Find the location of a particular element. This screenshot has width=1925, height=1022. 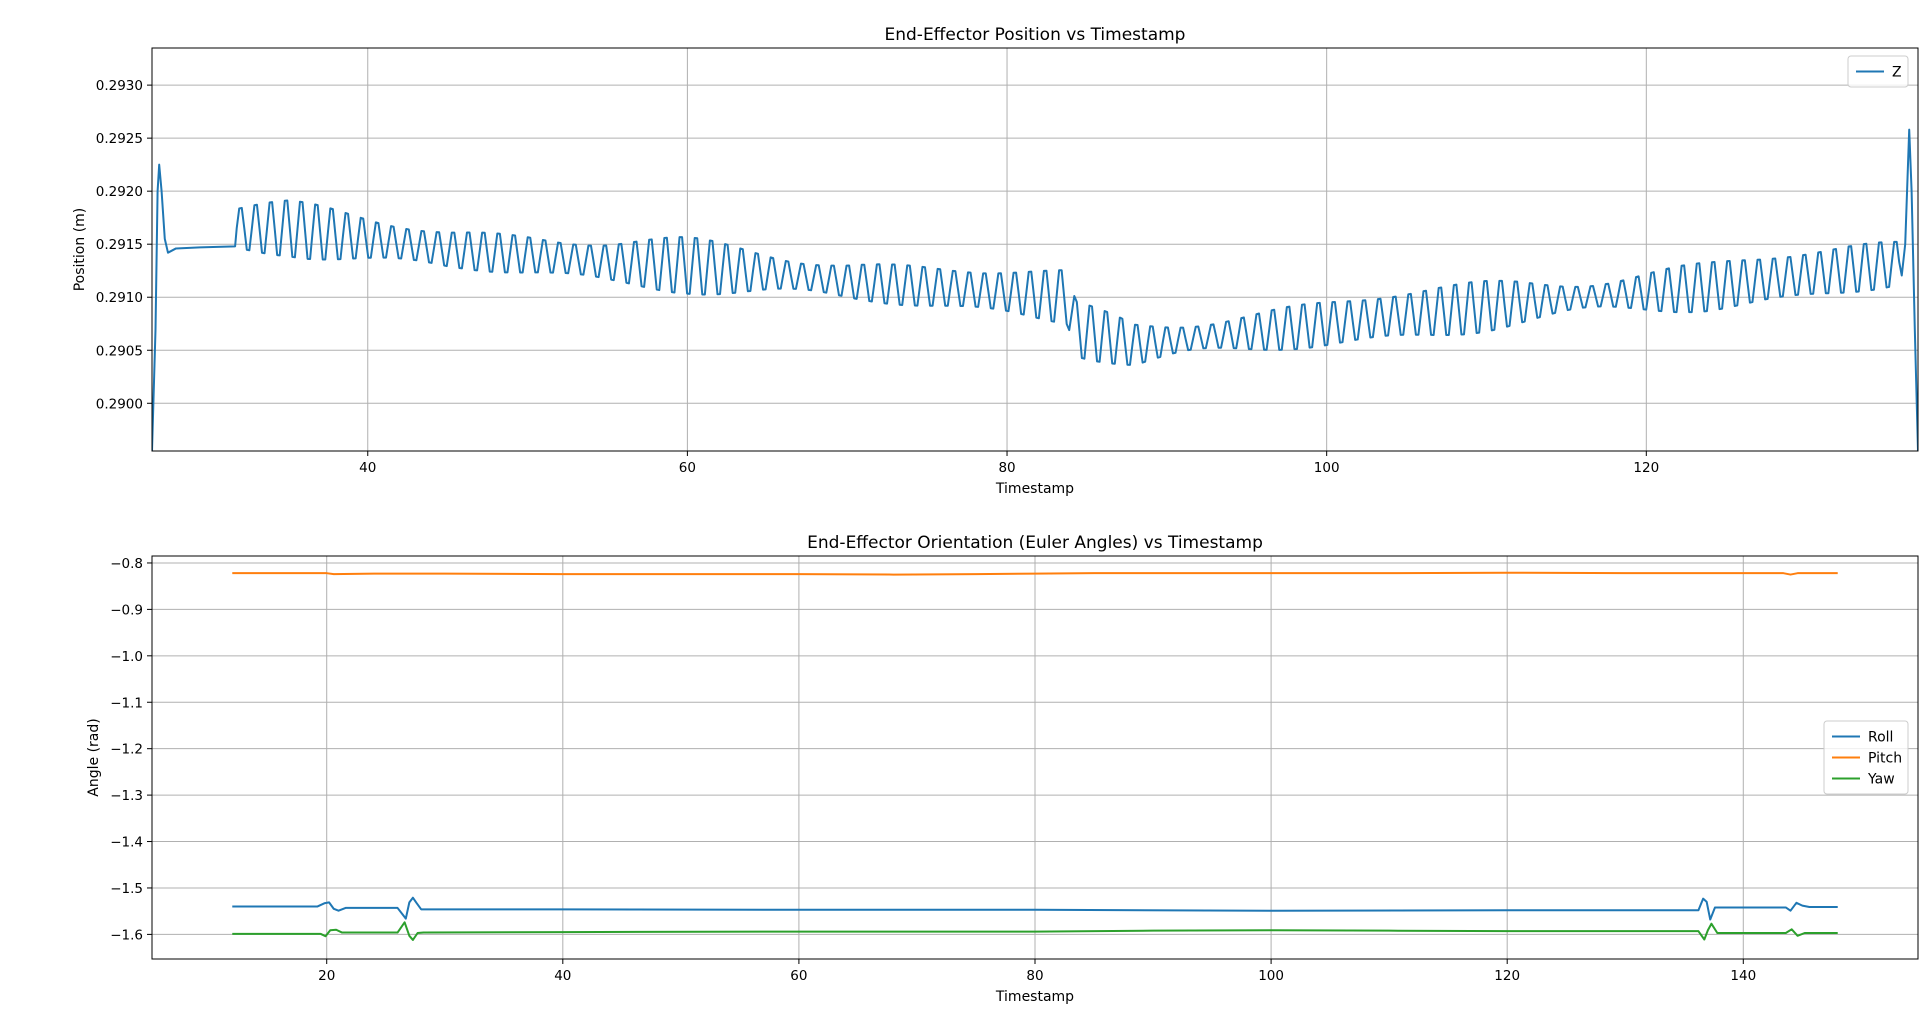

orientation-x-axis-label: Timestamp is located at coordinates (1034, 997).